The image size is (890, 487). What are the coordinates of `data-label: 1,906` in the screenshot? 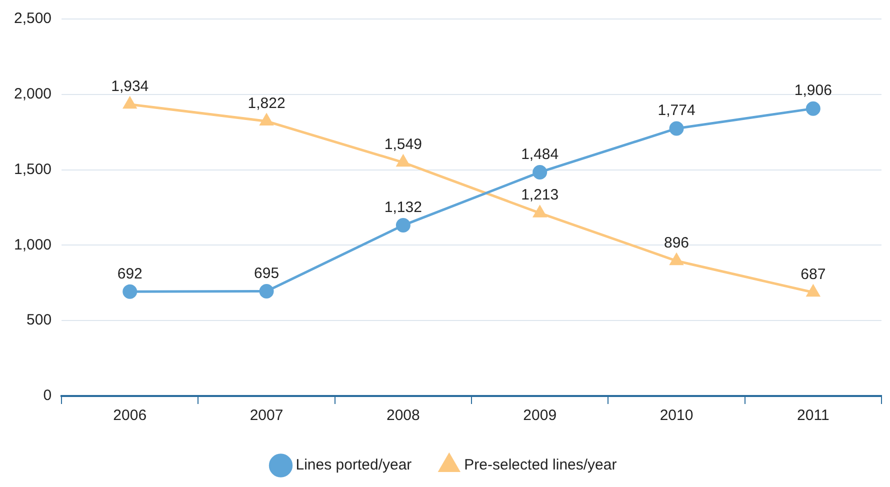 It's located at (813, 91).